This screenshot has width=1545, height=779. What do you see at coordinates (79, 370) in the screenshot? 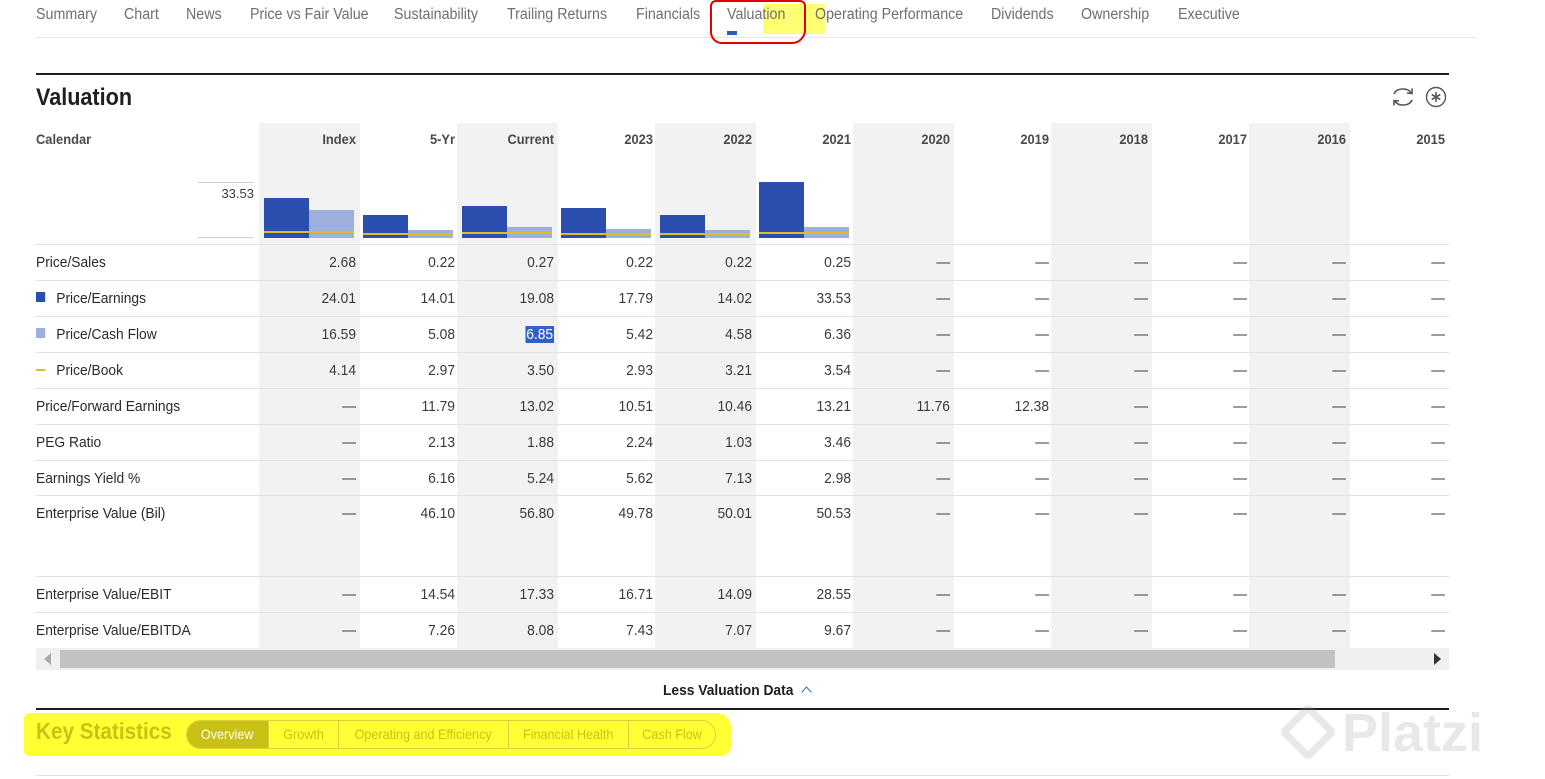
I see `row-label: Price/Book` at bounding box center [79, 370].